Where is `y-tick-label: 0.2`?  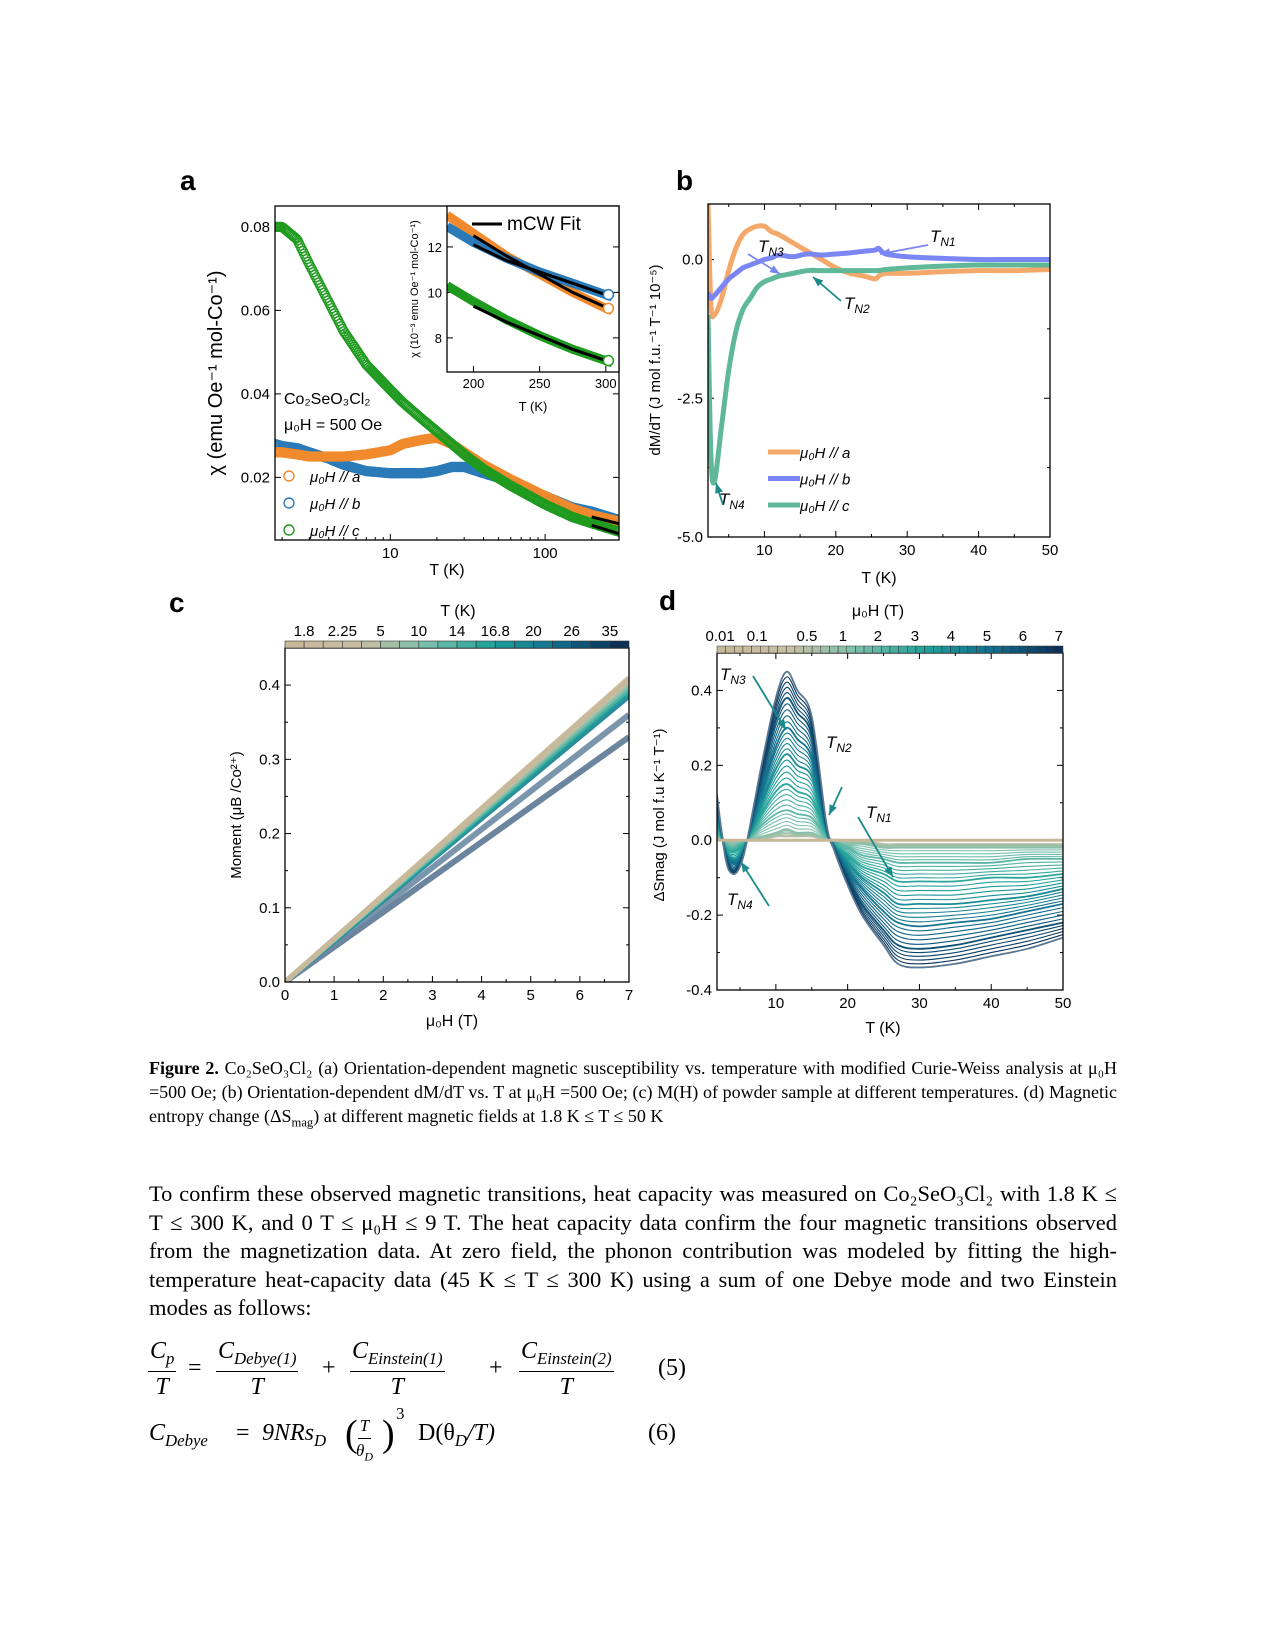
y-tick-label: 0.2 is located at coordinates (269, 834).